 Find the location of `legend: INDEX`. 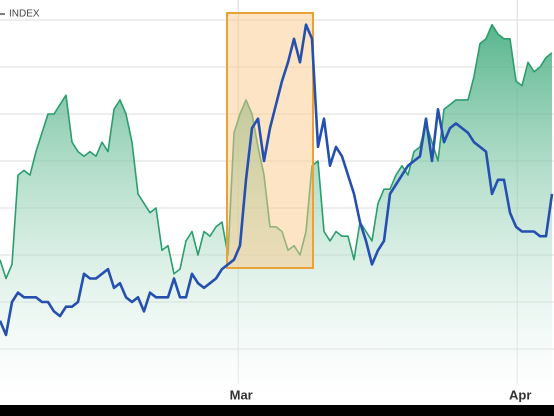

legend: INDEX is located at coordinates (20, 14).